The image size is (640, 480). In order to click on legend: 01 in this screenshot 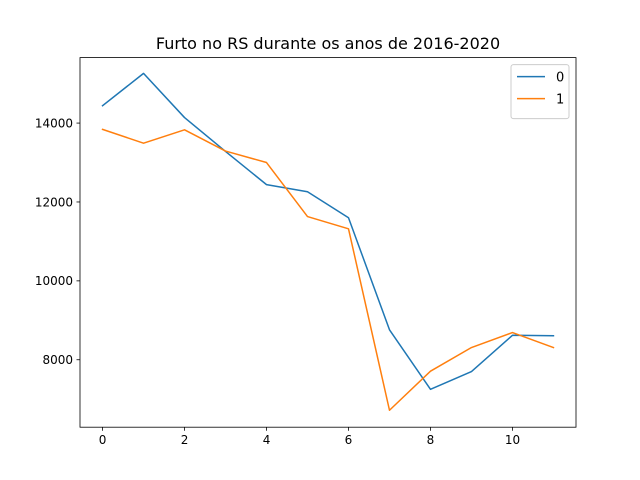, I will do `click(540, 92)`.